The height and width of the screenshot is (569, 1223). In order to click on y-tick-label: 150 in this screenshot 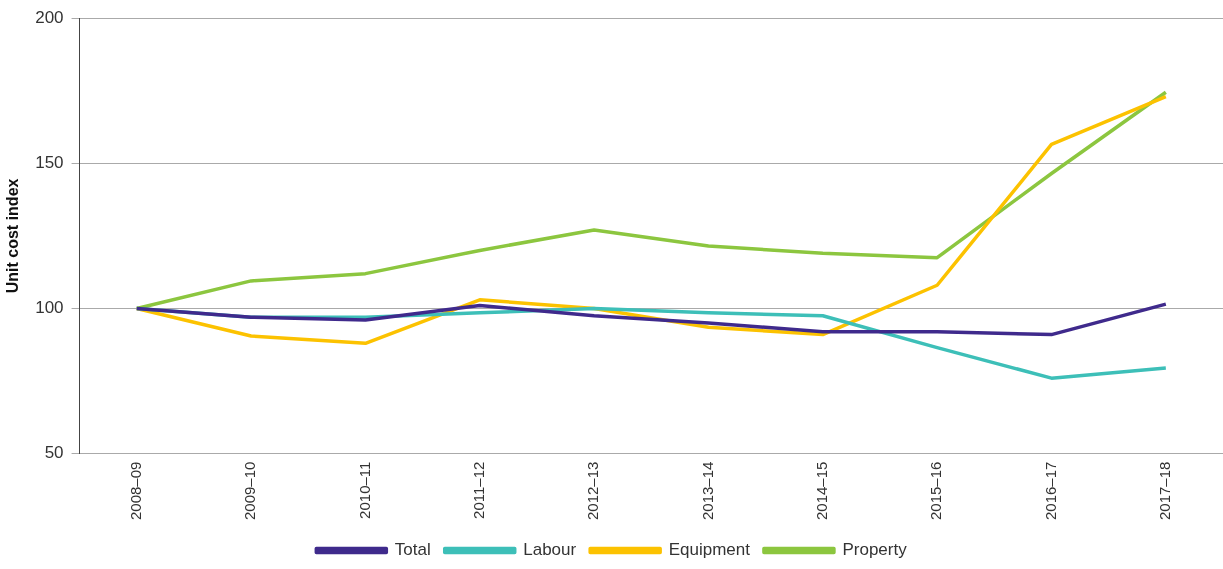, I will do `click(49, 163)`.